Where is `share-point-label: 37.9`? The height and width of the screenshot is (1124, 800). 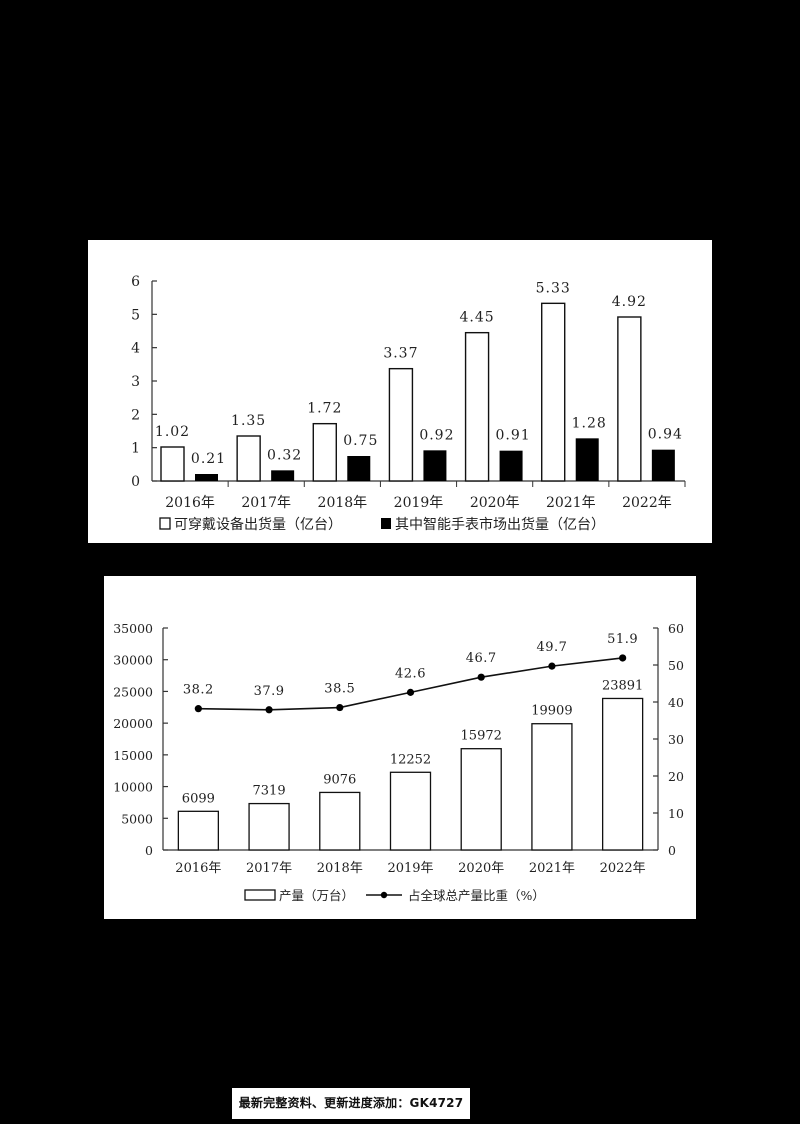 share-point-label: 37.9 is located at coordinates (269, 691).